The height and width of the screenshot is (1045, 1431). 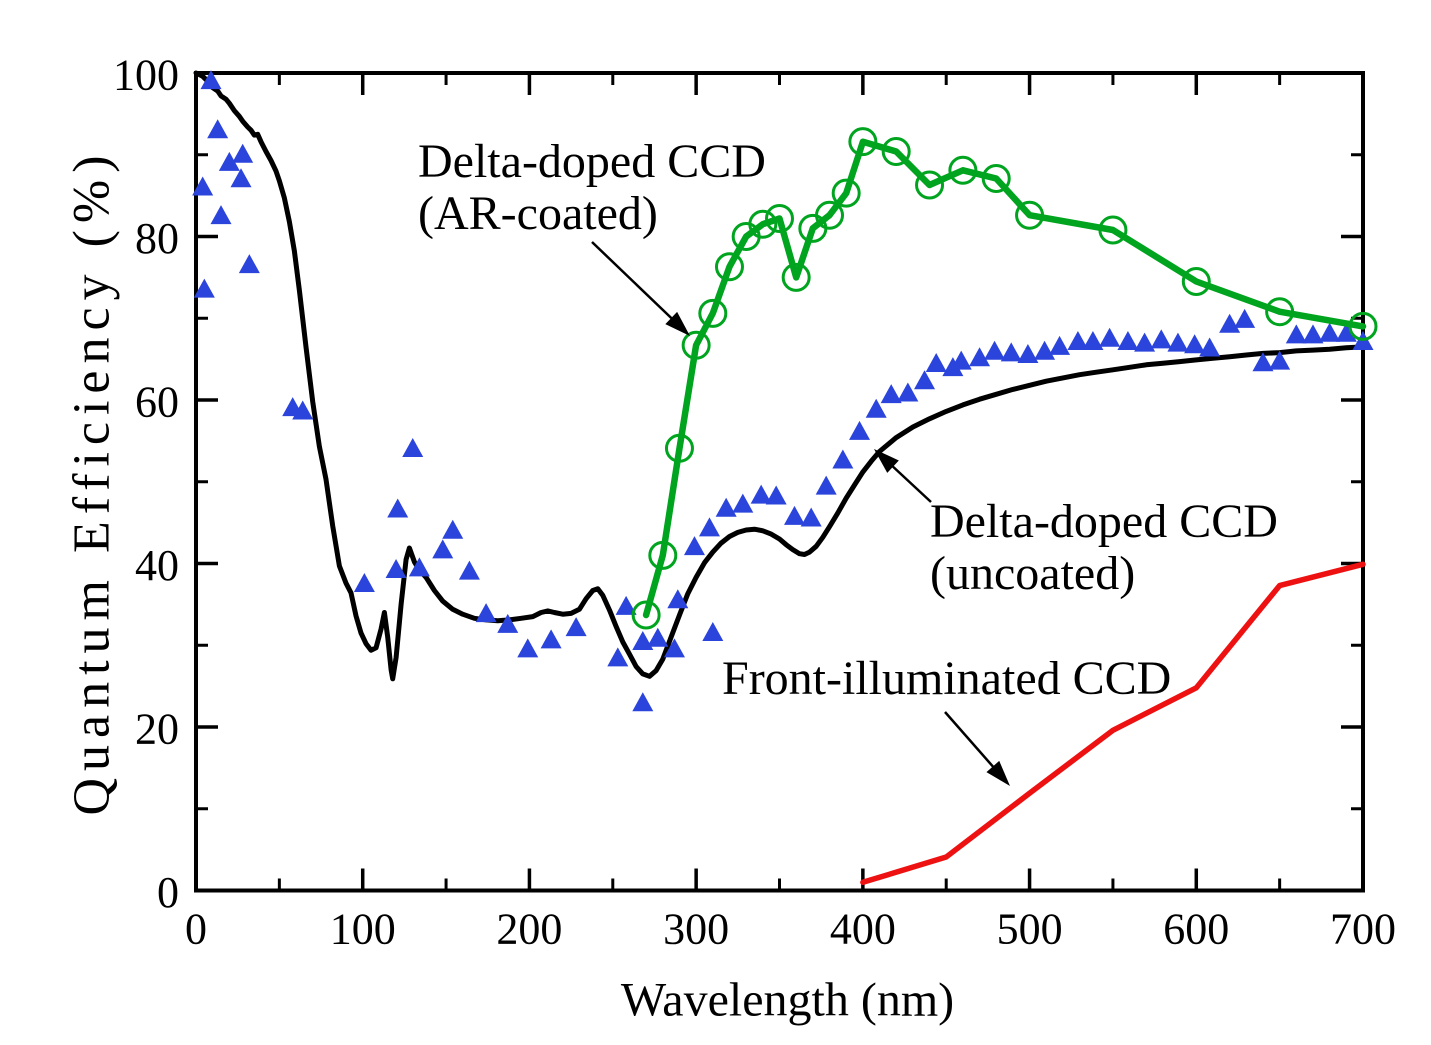 I want to click on annotation-arrow-line-uncoated, so click(x=909, y=482).